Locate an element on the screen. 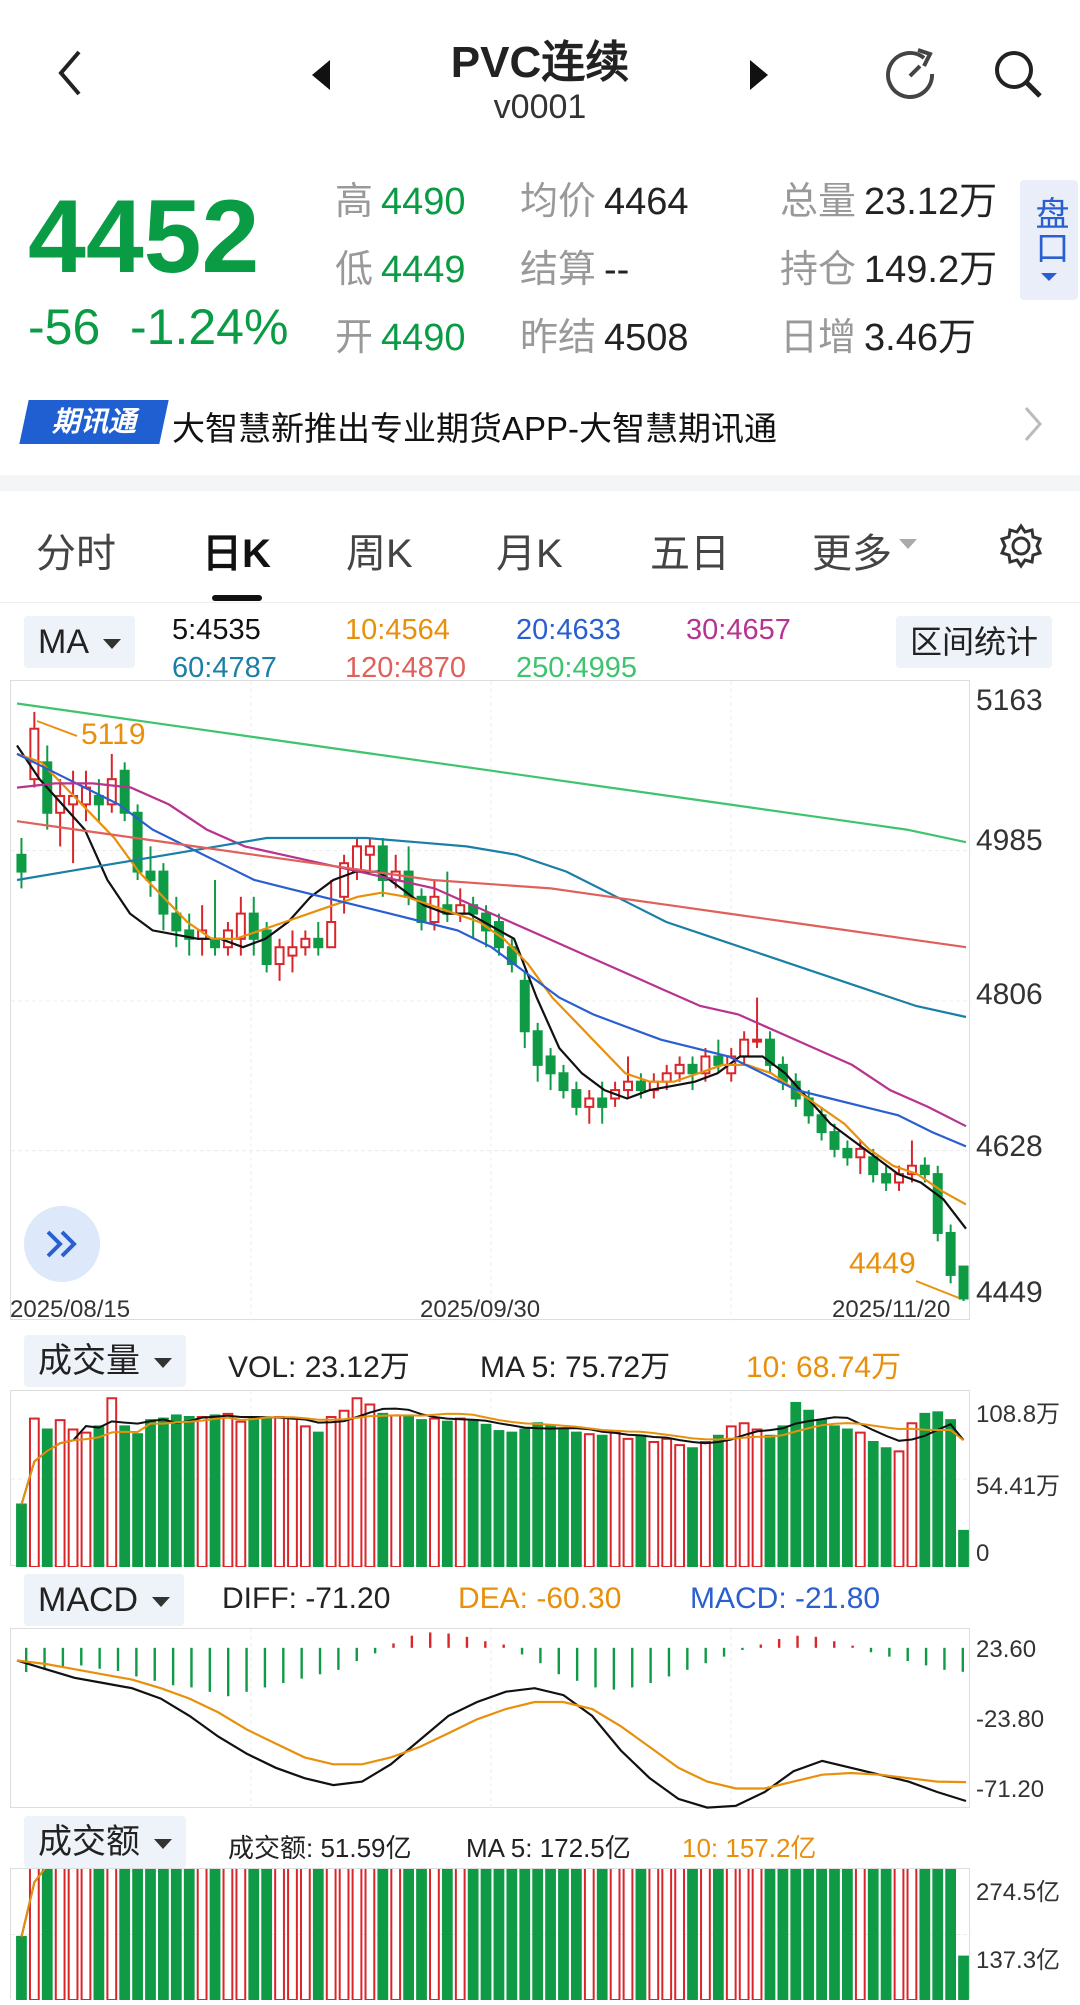 This screenshot has height=2005, width=1080. stat-label: 日增 is located at coordinates (818, 338).